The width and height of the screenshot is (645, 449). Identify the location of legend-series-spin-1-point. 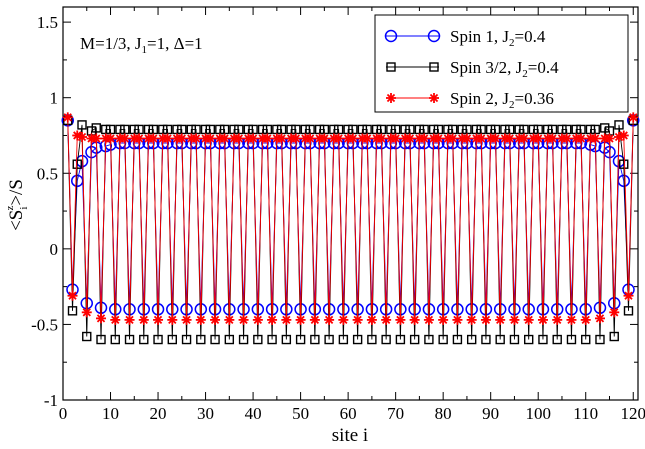
(434, 36).